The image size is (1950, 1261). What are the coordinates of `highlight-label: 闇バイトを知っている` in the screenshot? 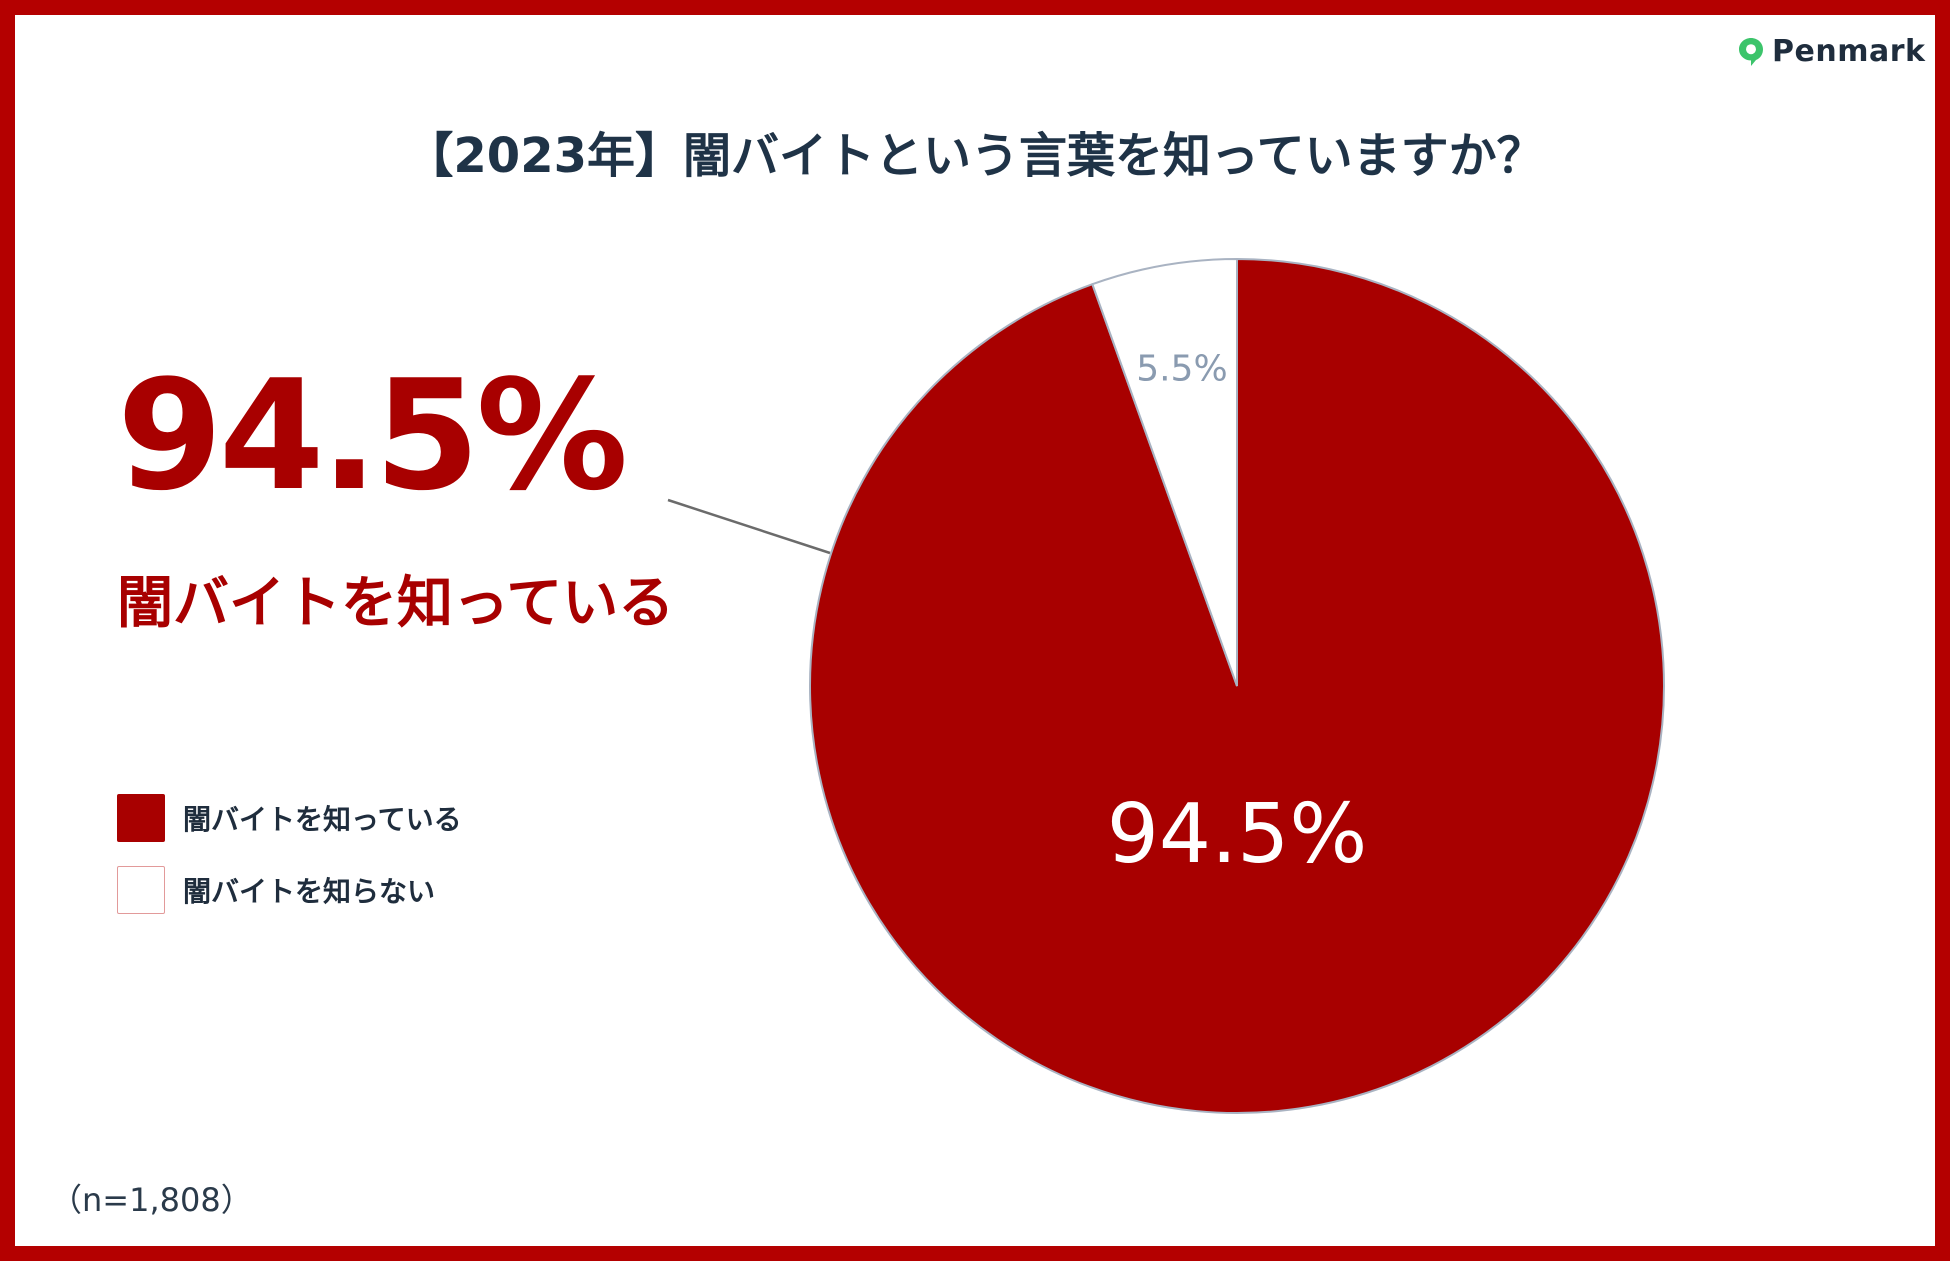 It's located at (396, 603).